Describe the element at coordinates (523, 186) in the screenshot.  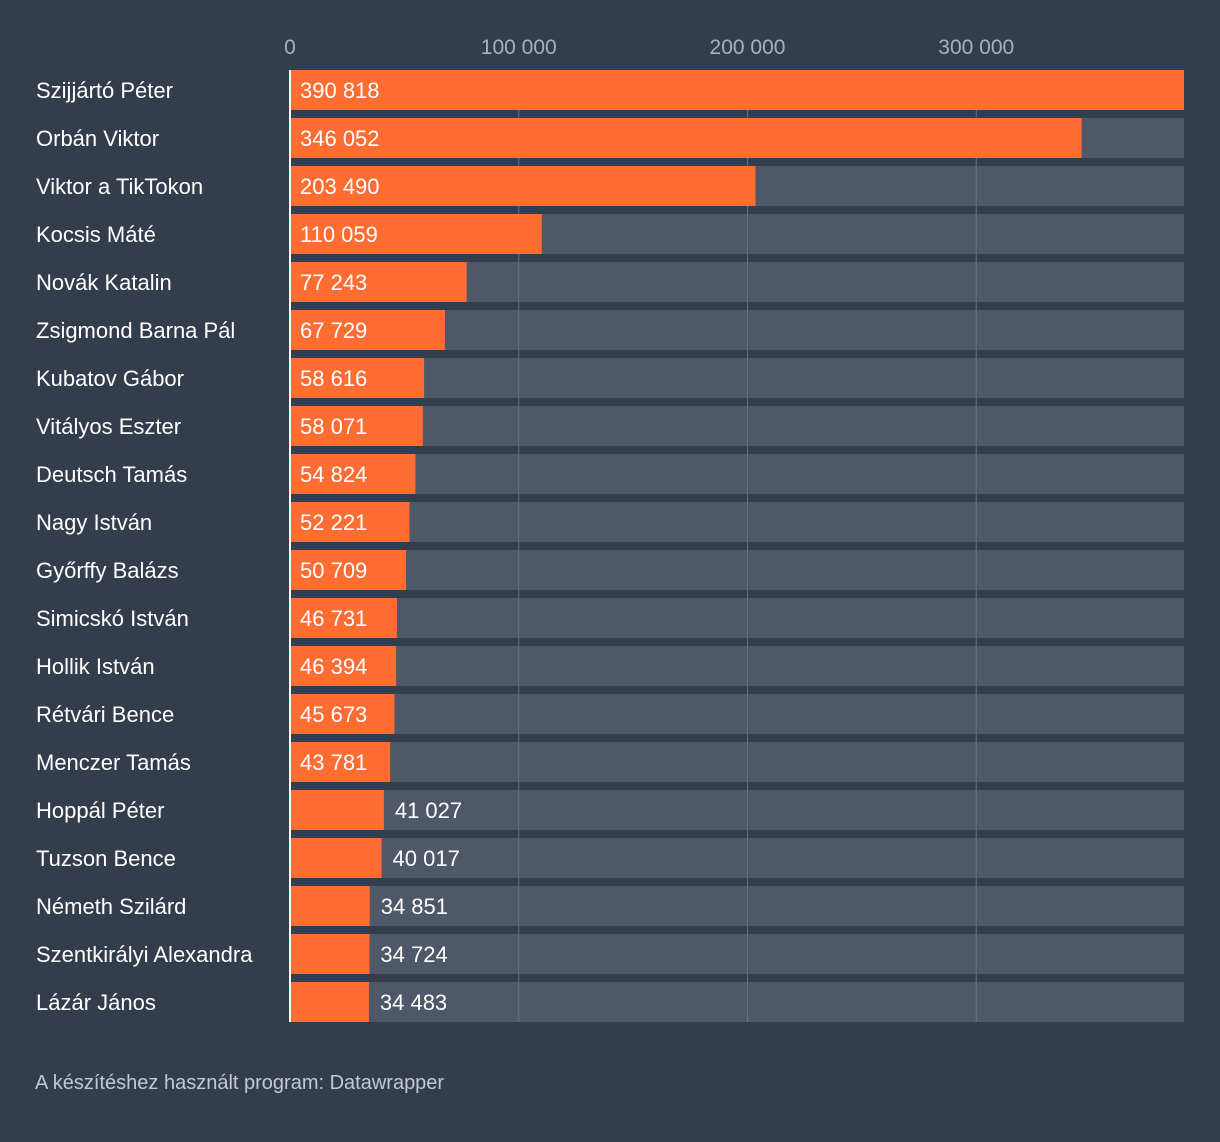
I see `bar-viktor-a-tiktokon` at that location.